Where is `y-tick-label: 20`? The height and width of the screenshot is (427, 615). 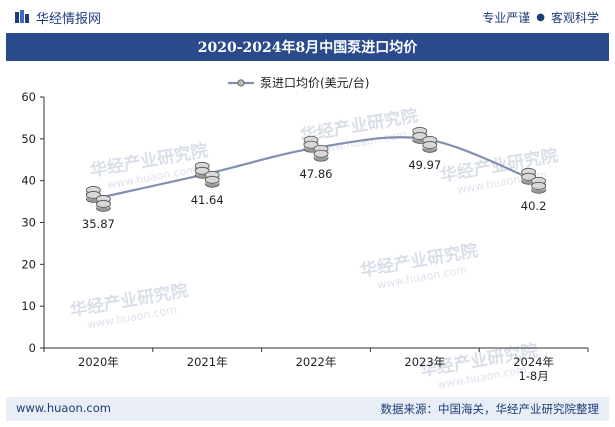 y-tick-label: 20 is located at coordinates (28, 264).